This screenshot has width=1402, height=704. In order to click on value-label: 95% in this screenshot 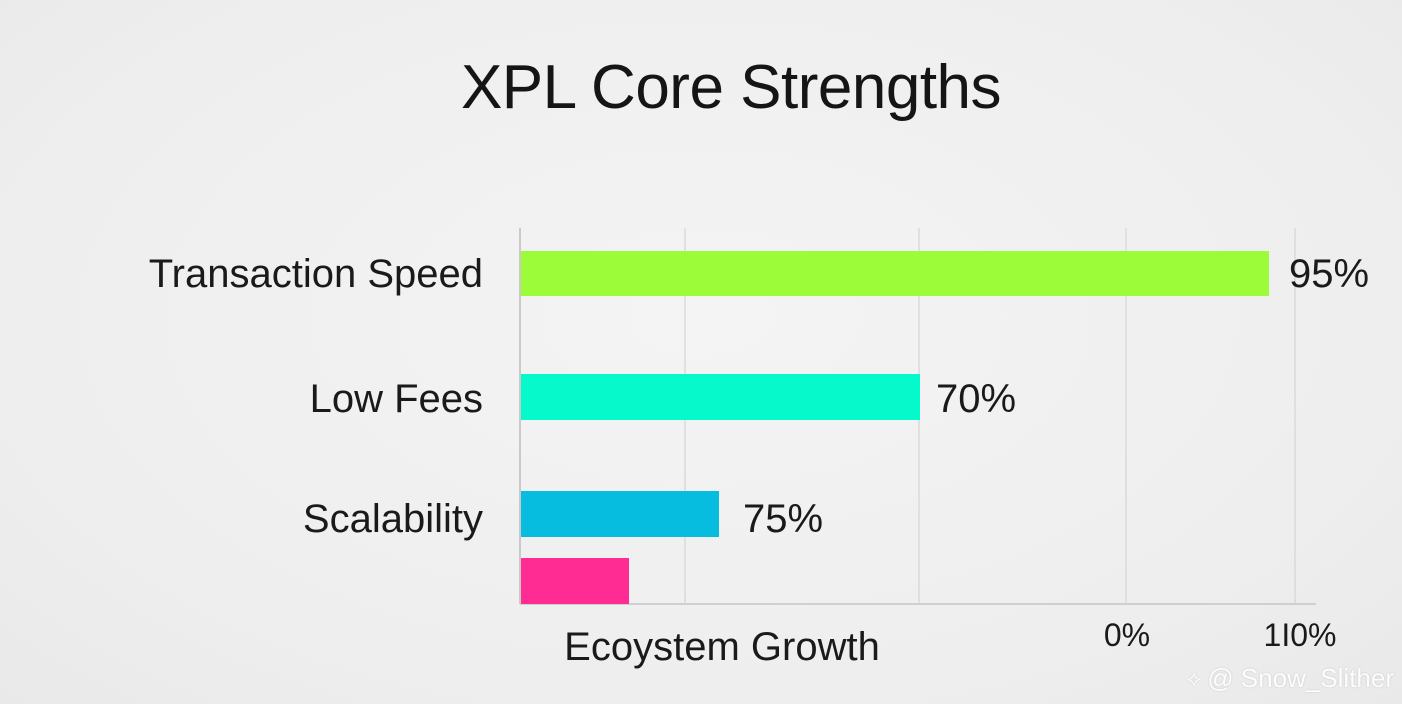, I will do `click(1329, 274)`.